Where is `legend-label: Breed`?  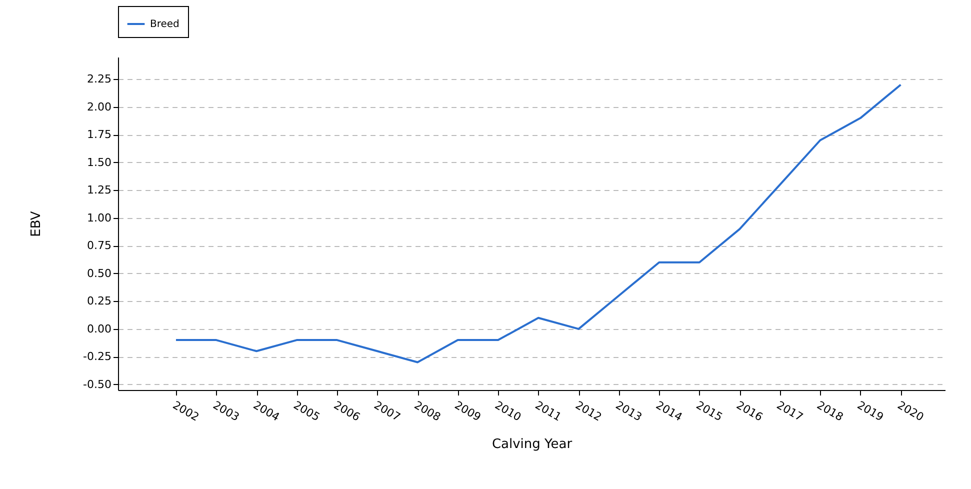
legend-label: Breed is located at coordinates (165, 24).